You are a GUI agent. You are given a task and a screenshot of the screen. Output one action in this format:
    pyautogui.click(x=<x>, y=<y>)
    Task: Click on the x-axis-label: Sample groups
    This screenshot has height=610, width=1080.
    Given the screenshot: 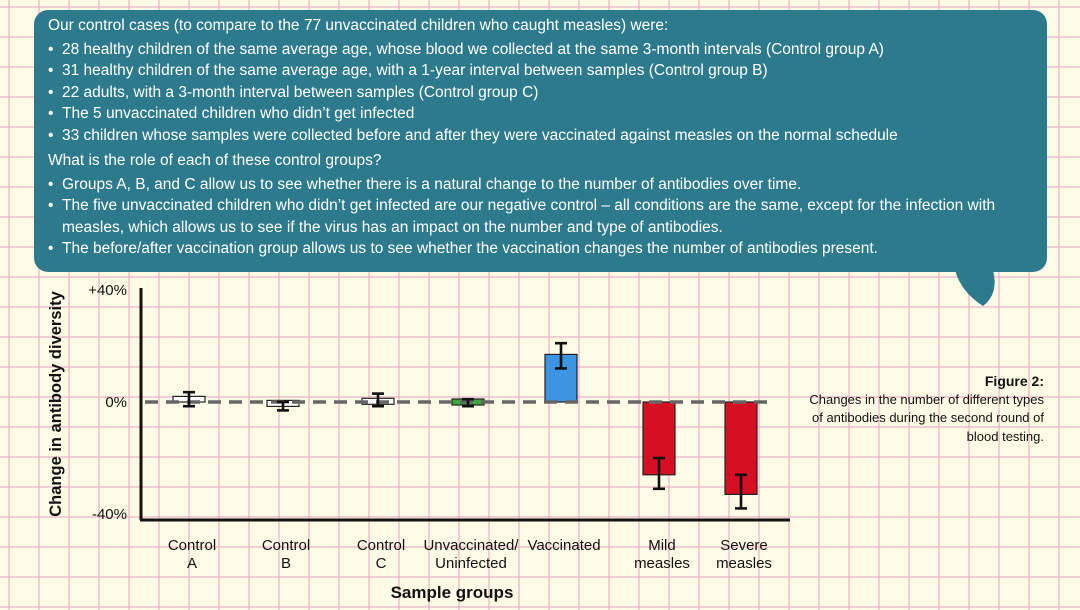 What is the action you would take?
    pyautogui.click(x=452, y=592)
    